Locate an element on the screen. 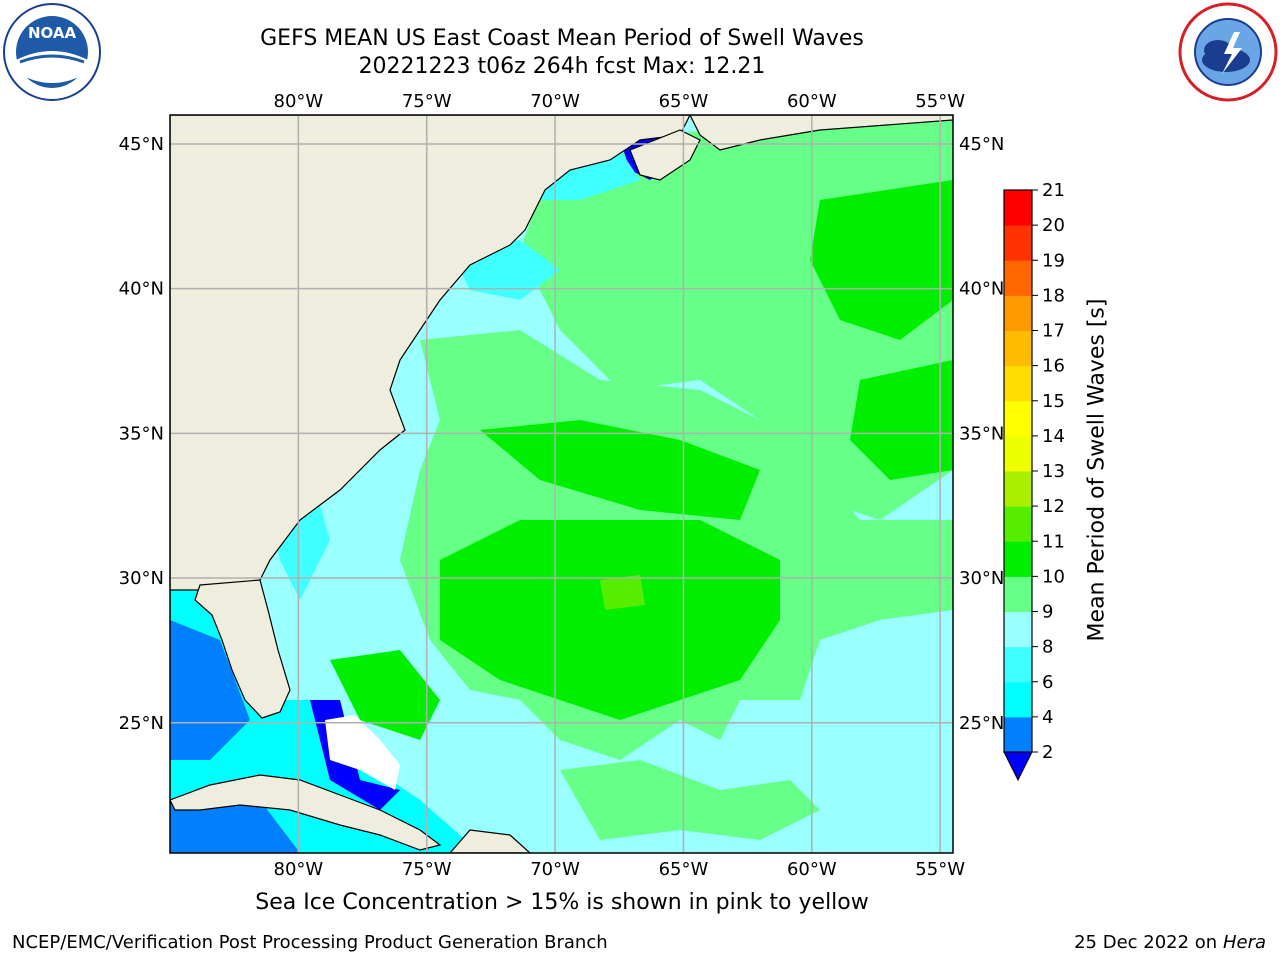 Image resolution: width=1280 pixels, height=960 pixels. colorbar-tick-label: 20 is located at coordinates (1053, 225).